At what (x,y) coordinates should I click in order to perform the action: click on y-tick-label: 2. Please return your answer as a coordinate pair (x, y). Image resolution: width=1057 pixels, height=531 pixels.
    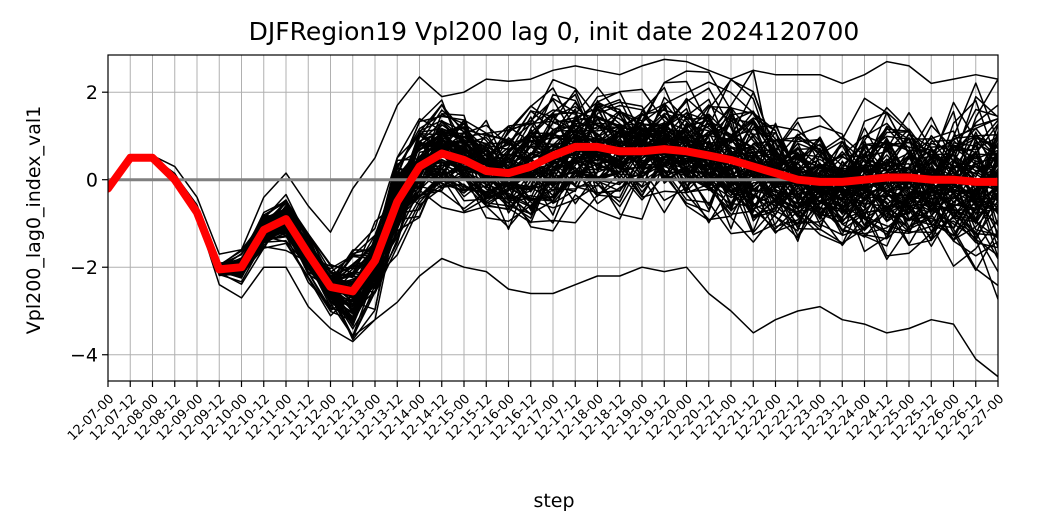
    Looking at the image, I should click on (92, 93).